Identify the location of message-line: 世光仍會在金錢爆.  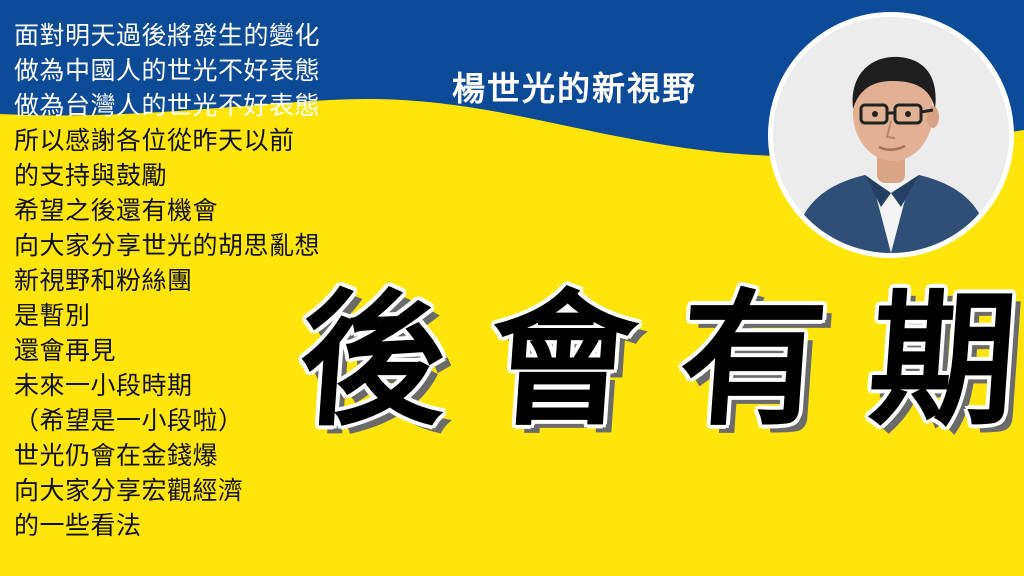
(116, 455).